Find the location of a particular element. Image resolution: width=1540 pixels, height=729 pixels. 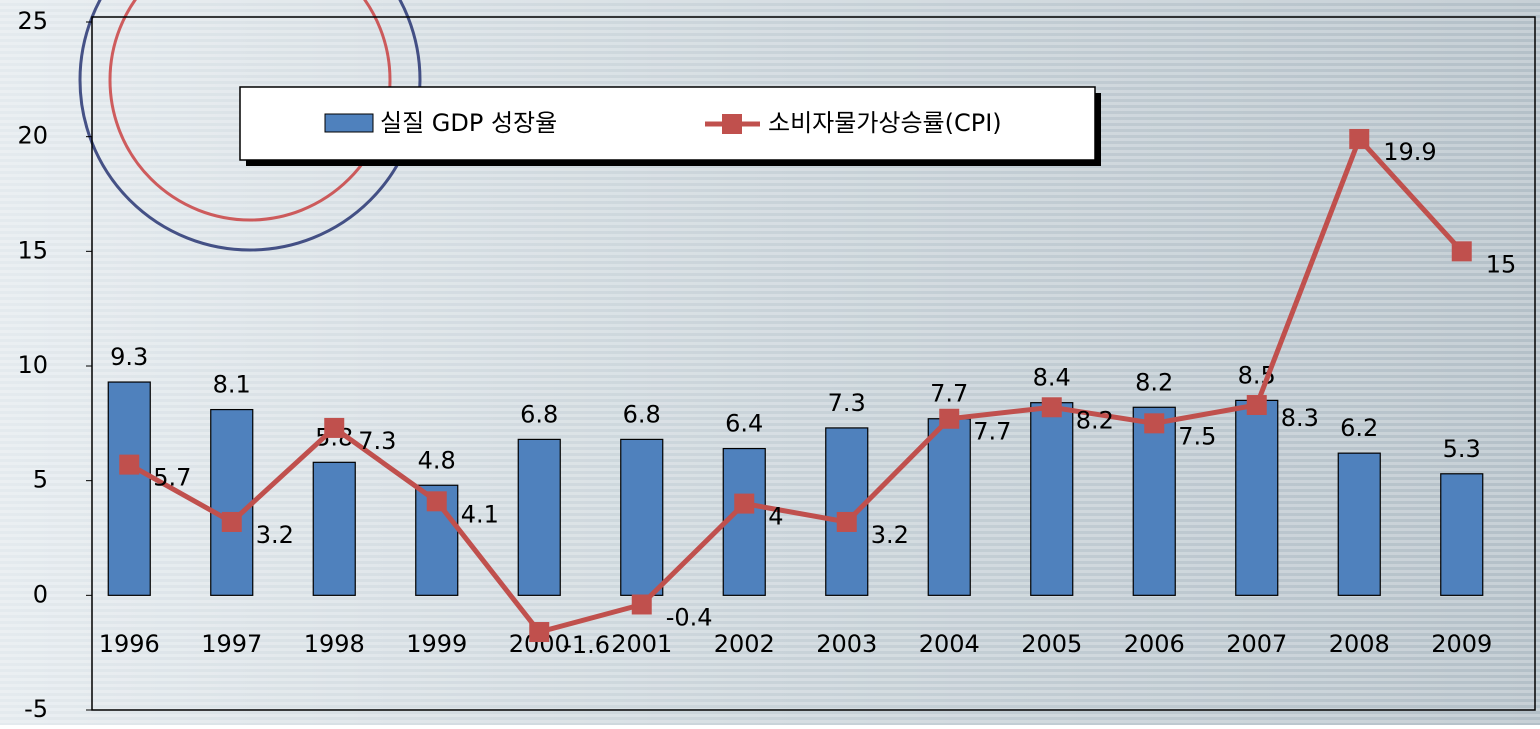

y-tick-label: 20 is located at coordinates (32, 136).